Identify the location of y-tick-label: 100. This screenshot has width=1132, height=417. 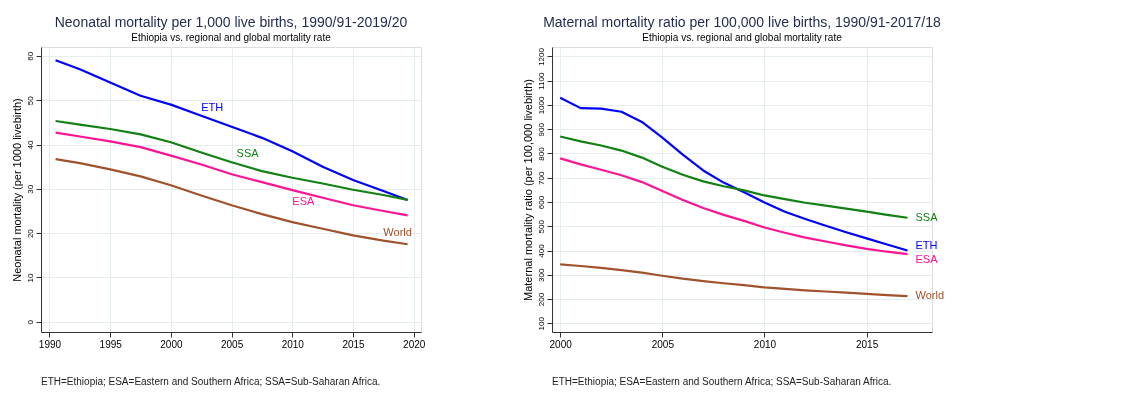
(541, 323).